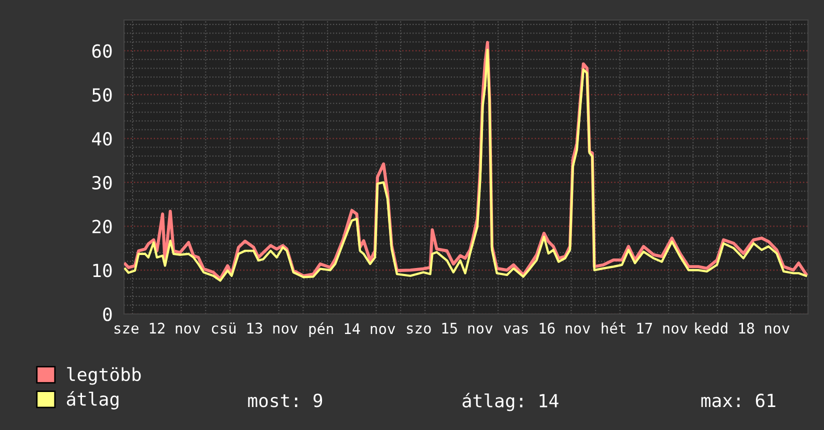  I want to click on y-tick-label: 10, so click(102, 271).